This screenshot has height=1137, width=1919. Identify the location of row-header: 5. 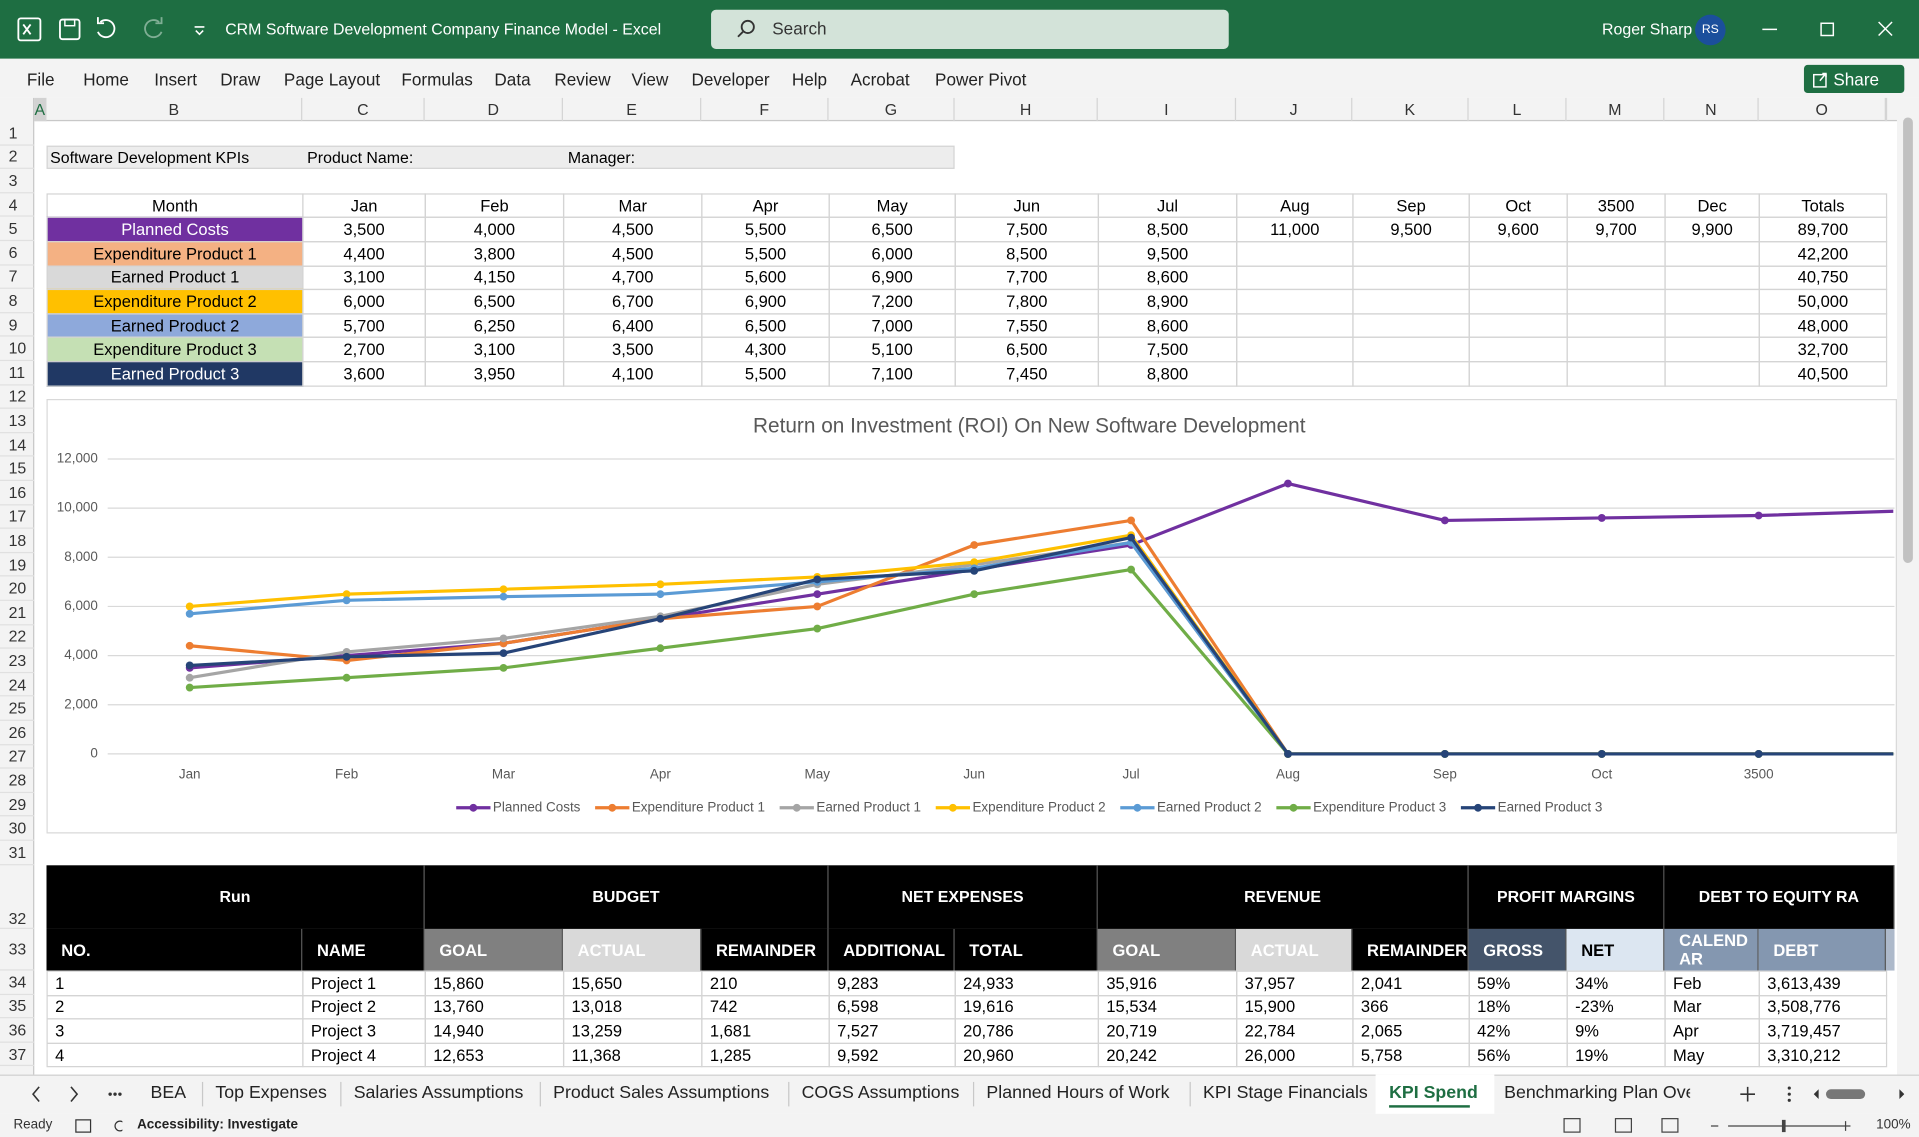
(17, 229).